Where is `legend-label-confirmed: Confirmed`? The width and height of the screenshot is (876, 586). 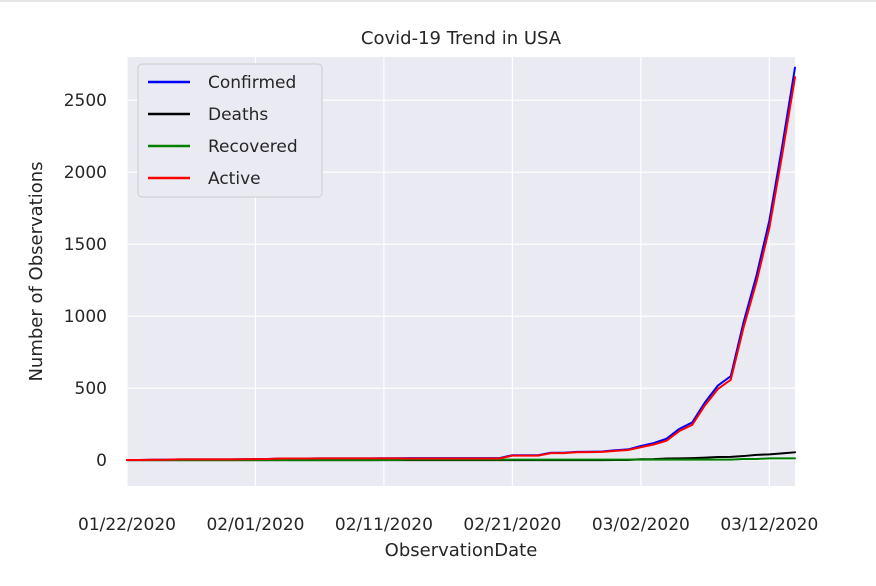 legend-label-confirmed: Confirmed is located at coordinates (252, 83).